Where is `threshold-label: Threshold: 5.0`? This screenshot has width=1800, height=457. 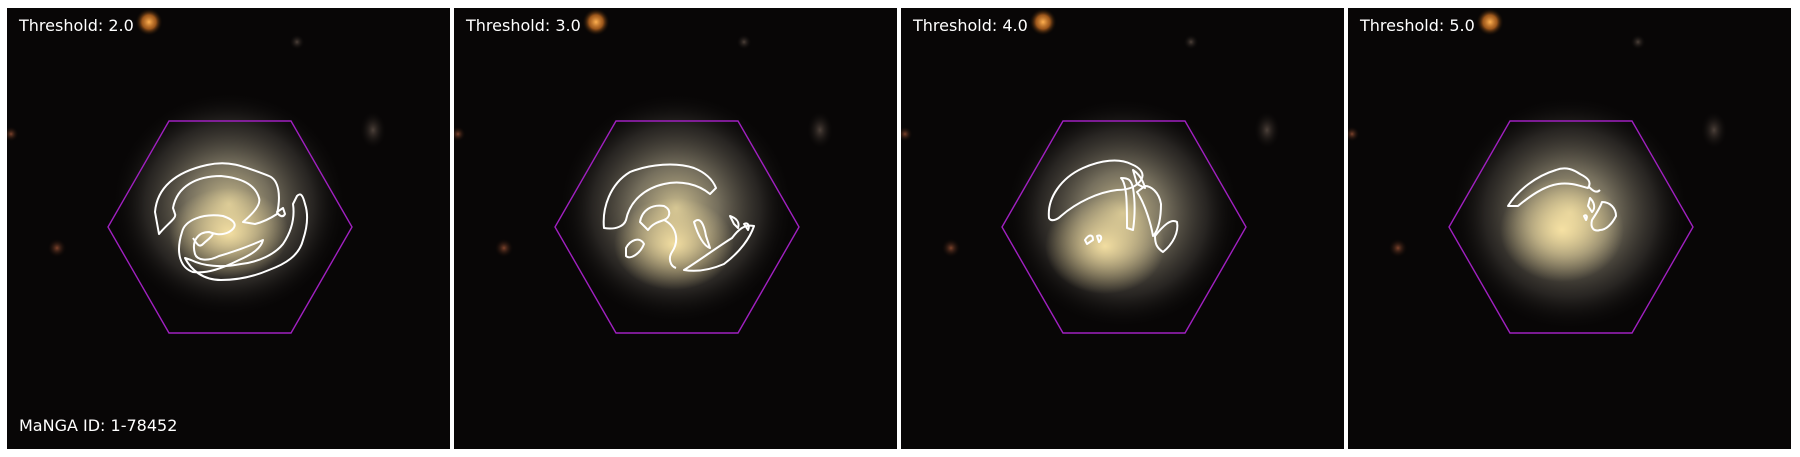
threshold-label: Threshold: 5.0 is located at coordinates (1417, 25).